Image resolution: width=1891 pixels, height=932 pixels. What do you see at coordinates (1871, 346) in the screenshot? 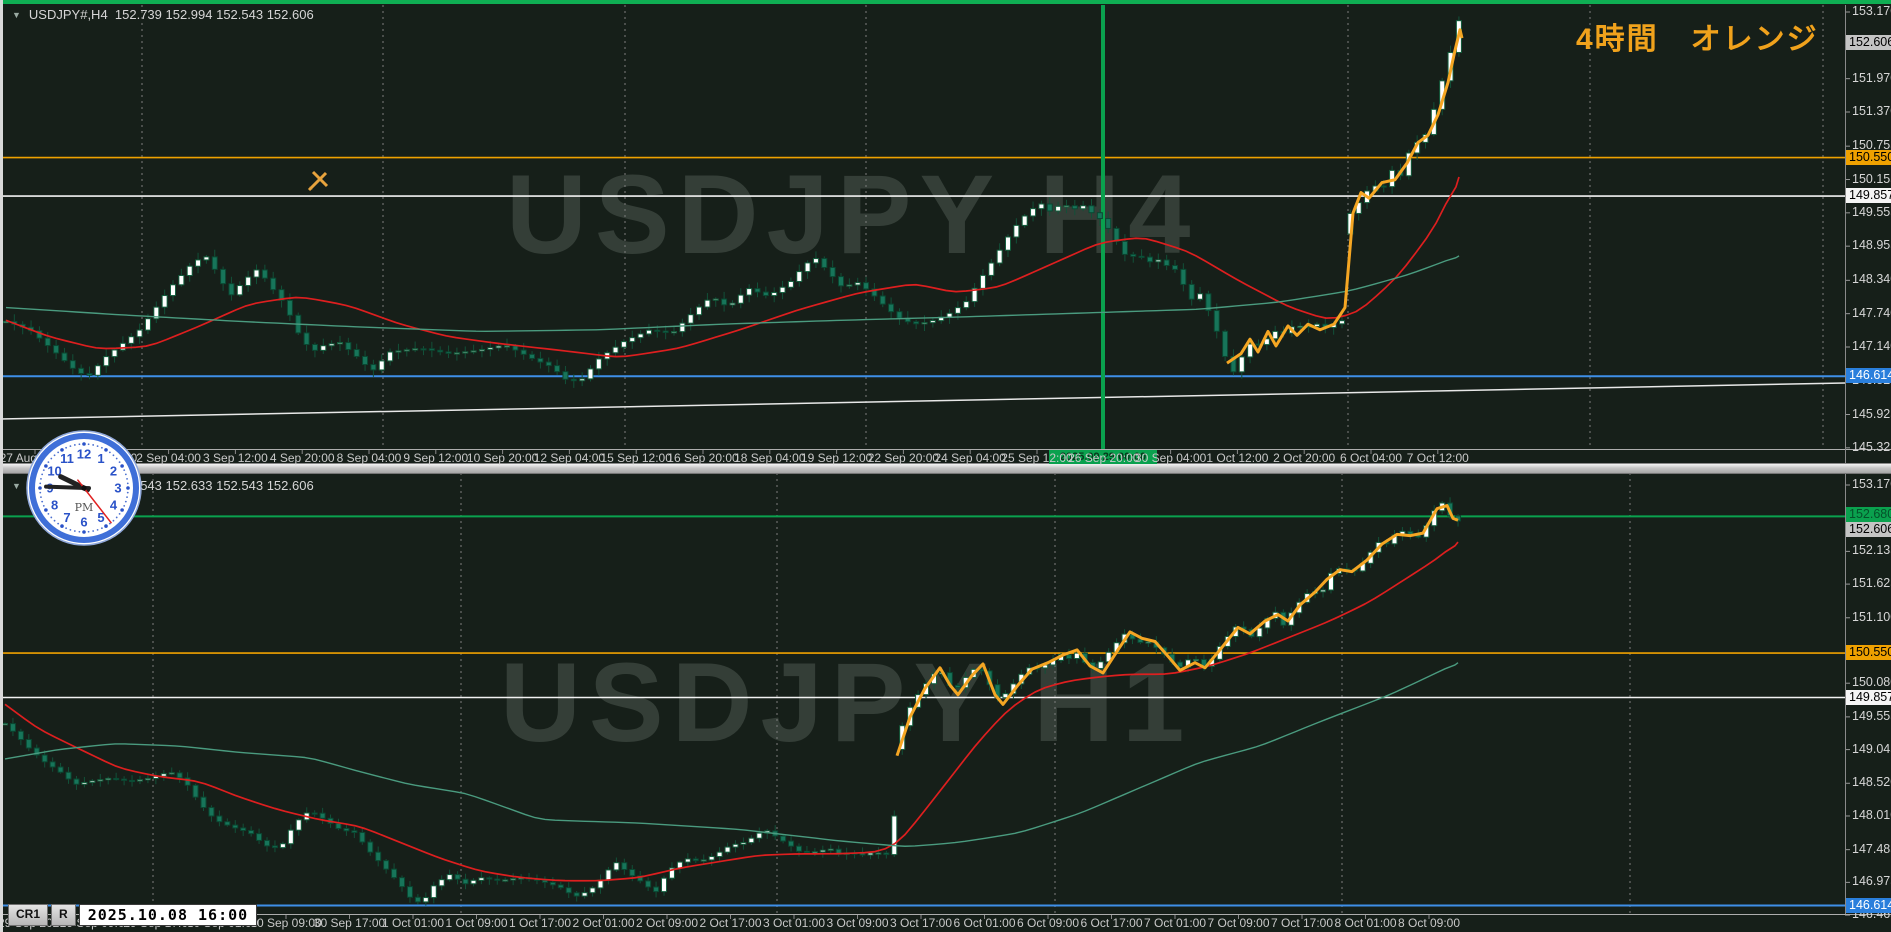
I see `price-scale-label: 147.140` at bounding box center [1871, 346].